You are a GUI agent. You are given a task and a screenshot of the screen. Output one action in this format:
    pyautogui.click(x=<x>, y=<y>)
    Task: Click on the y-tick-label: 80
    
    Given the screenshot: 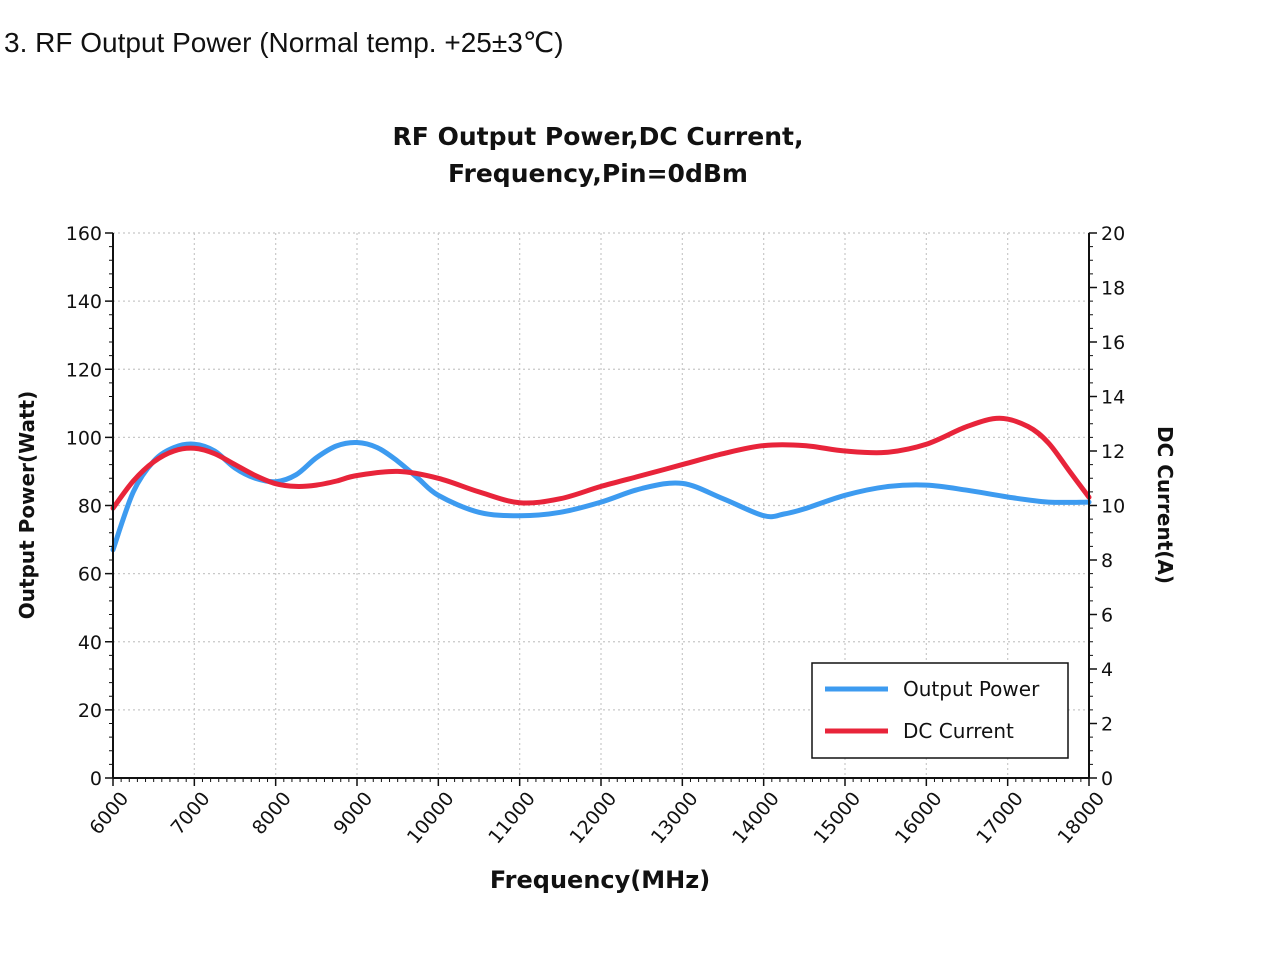 What is the action you would take?
    pyautogui.click(x=90, y=507)
    